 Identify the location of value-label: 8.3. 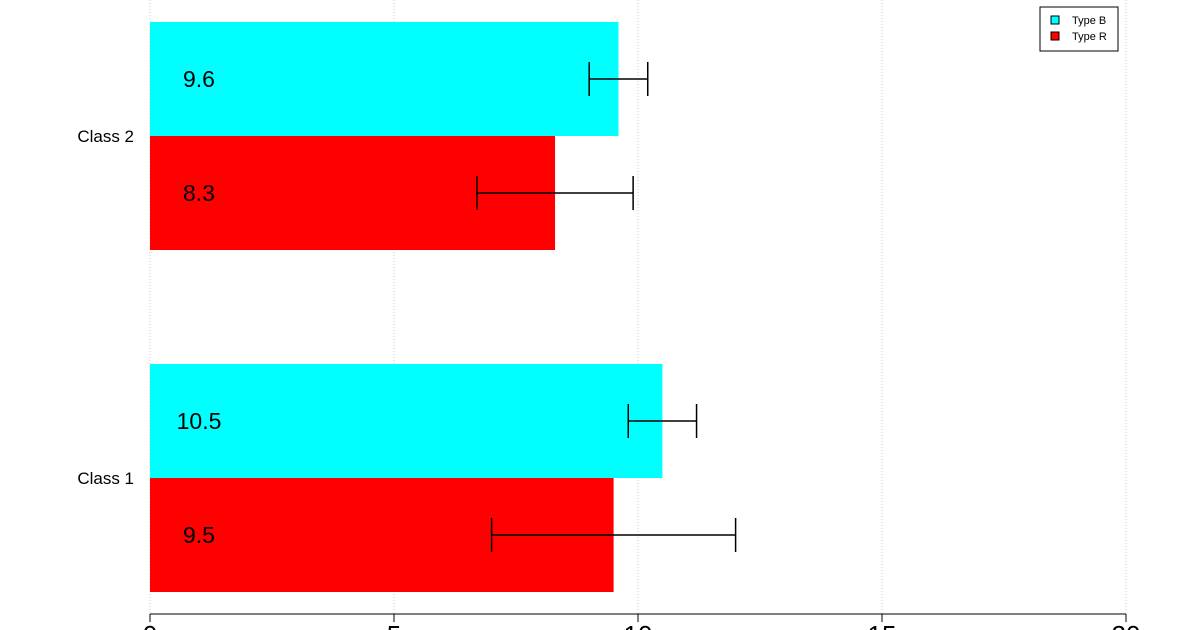
(199, 193).